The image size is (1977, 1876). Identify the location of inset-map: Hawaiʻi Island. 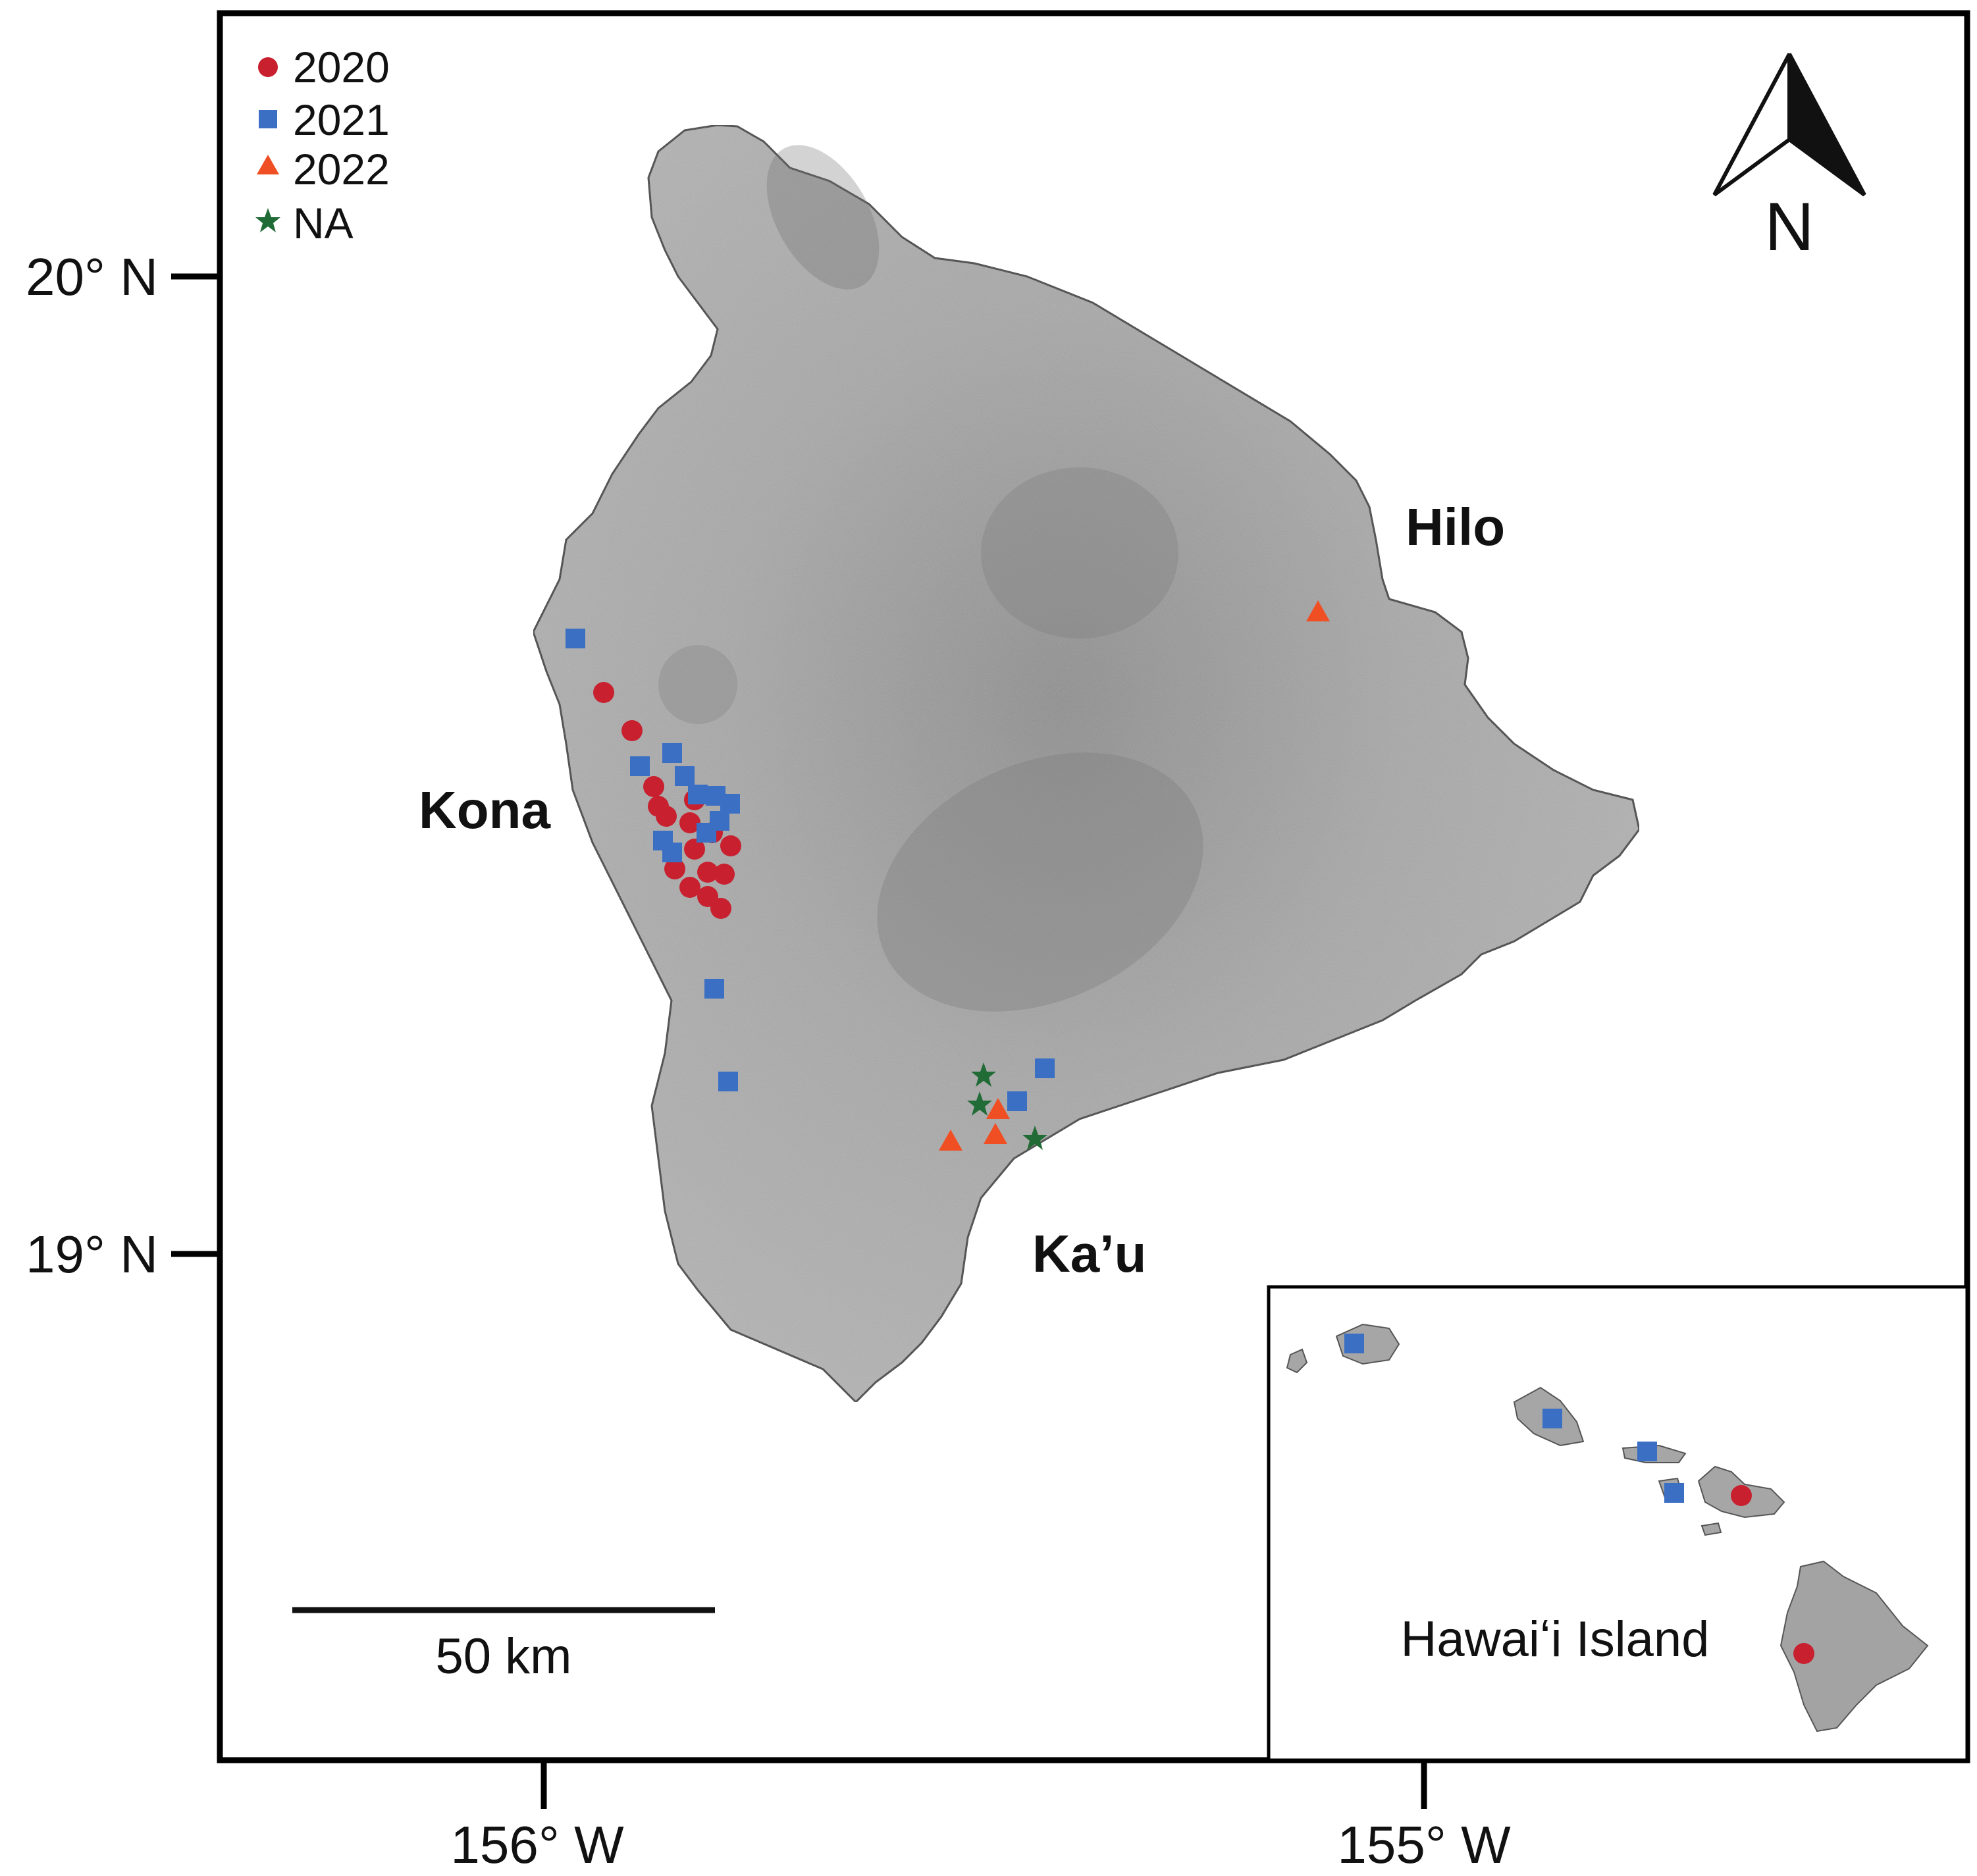
(1618, 1523).